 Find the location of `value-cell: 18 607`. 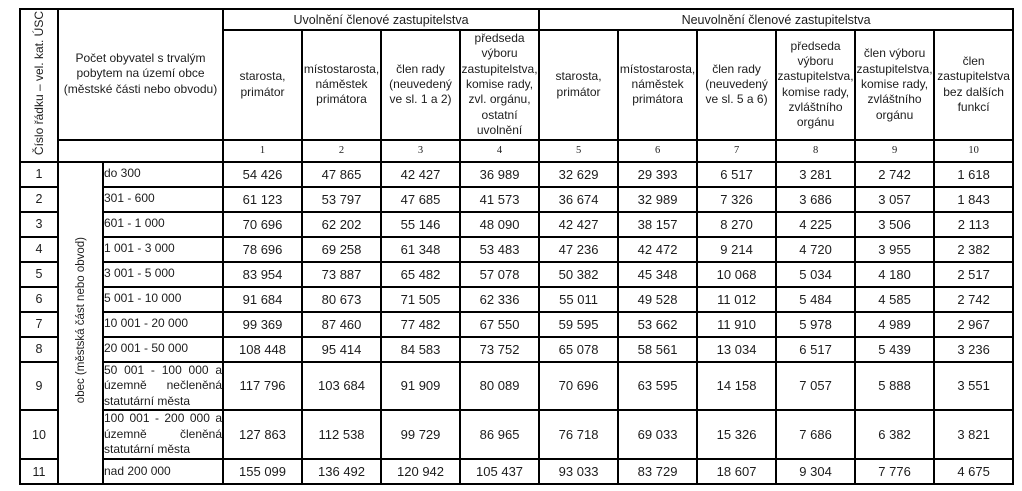

value-cell: 18 607 is located at coordinates (737, 472).